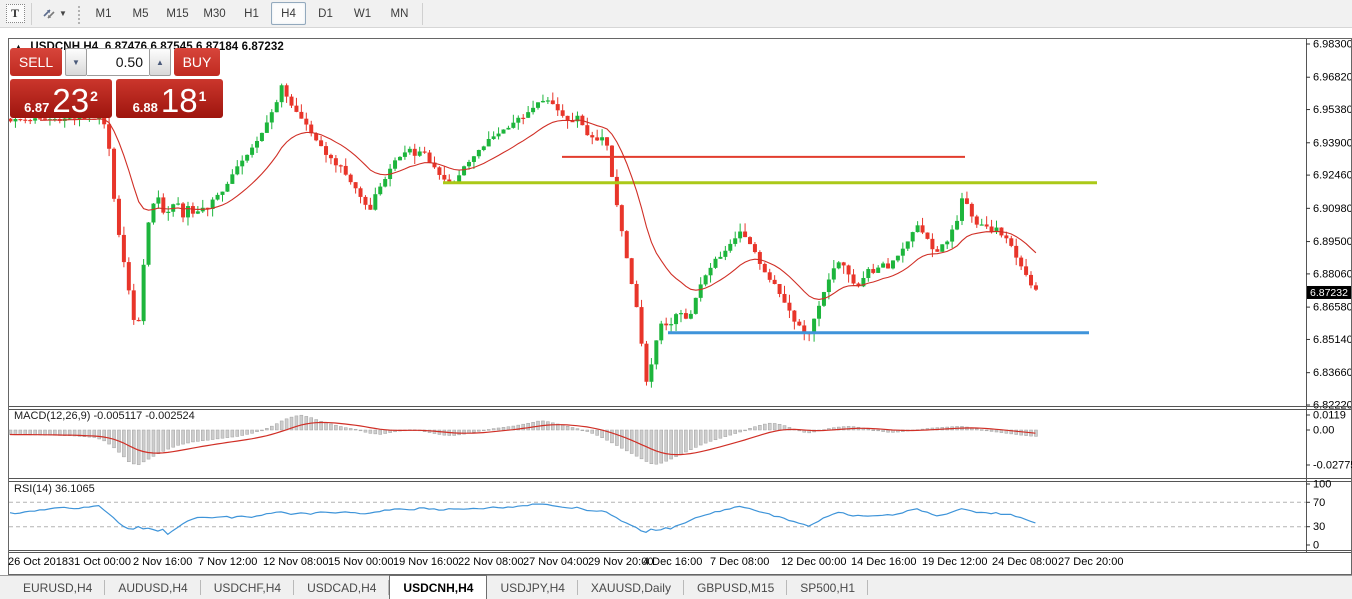  What do you see at coordinates (153, 587) in the screenshot?
I see `chart-tab-audusd-h4: AUDUSD,H4` at bounding box center [153, 587].